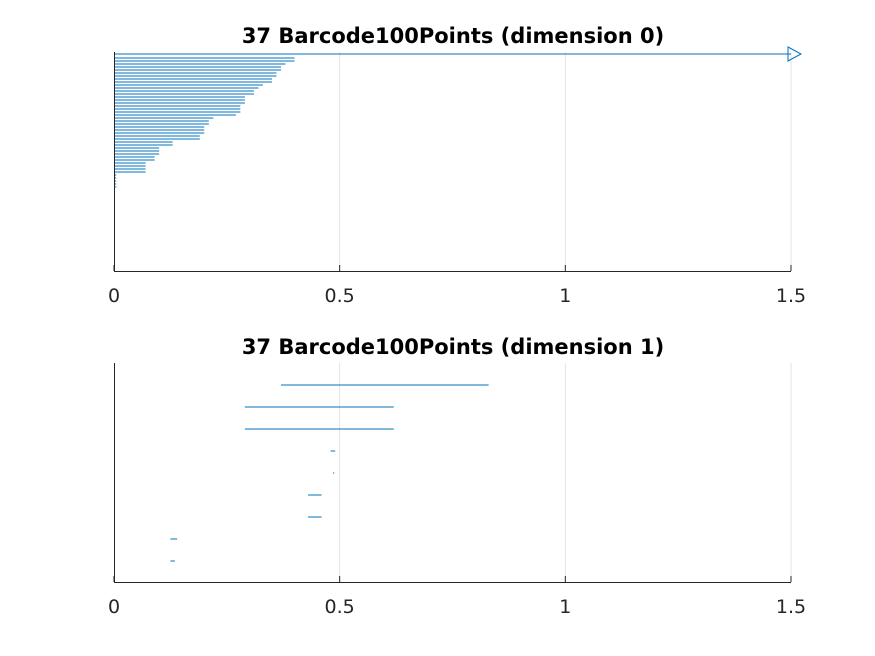  What do you see at coordinates (457, 296) in the screenshot?
I see `tick-labels-dimension-0: 0 0.5 1 1.5` at bounding box center [457, 296].